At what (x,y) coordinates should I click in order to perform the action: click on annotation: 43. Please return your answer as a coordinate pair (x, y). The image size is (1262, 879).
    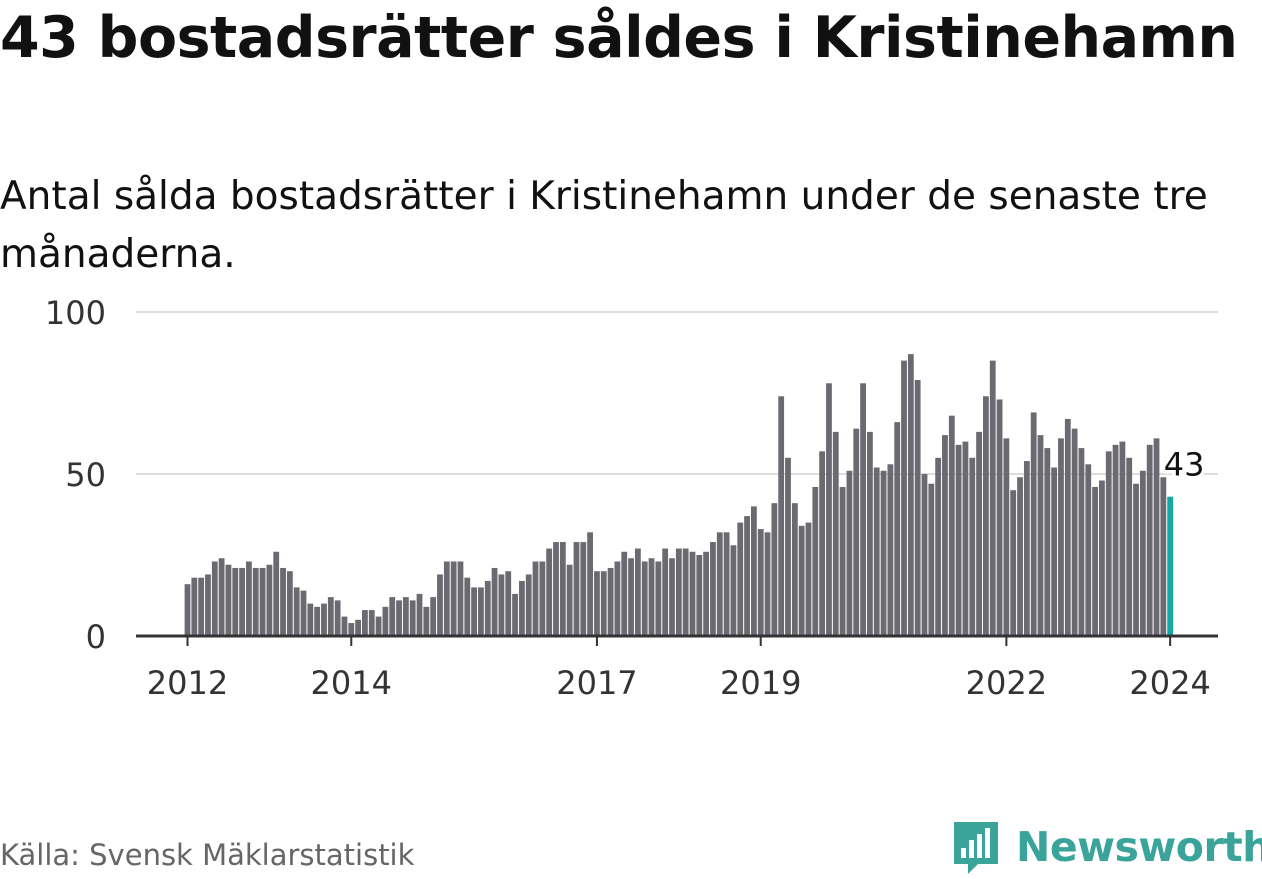
    Looking at the image, I should click on (1184, 464).